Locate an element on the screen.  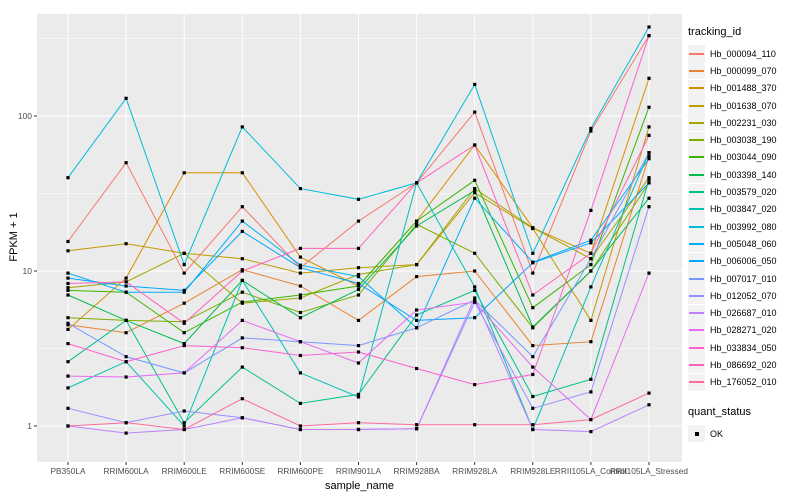
legend-item-label: Hb_176052_010 is located at coordinates (743, 382).